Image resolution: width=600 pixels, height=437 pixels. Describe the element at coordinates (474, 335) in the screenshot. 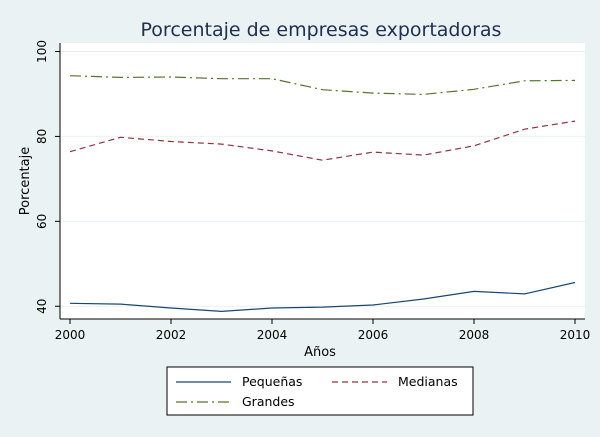

I see `x-tick-label-2008: 2008` at that location.